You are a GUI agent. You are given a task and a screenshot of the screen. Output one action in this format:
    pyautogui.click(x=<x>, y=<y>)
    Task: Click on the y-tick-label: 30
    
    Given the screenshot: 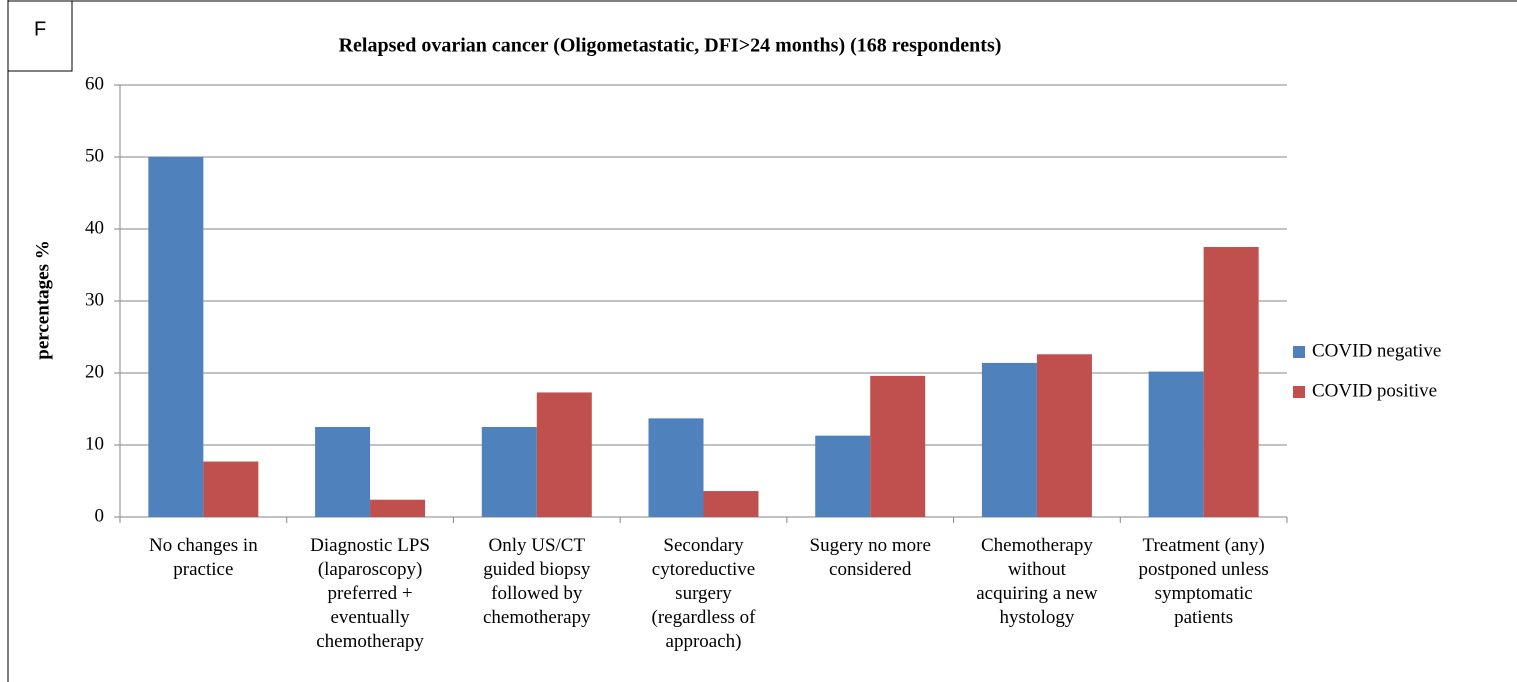 What is the action you would take?
    pyautogui.click(x=94, y=299)
    